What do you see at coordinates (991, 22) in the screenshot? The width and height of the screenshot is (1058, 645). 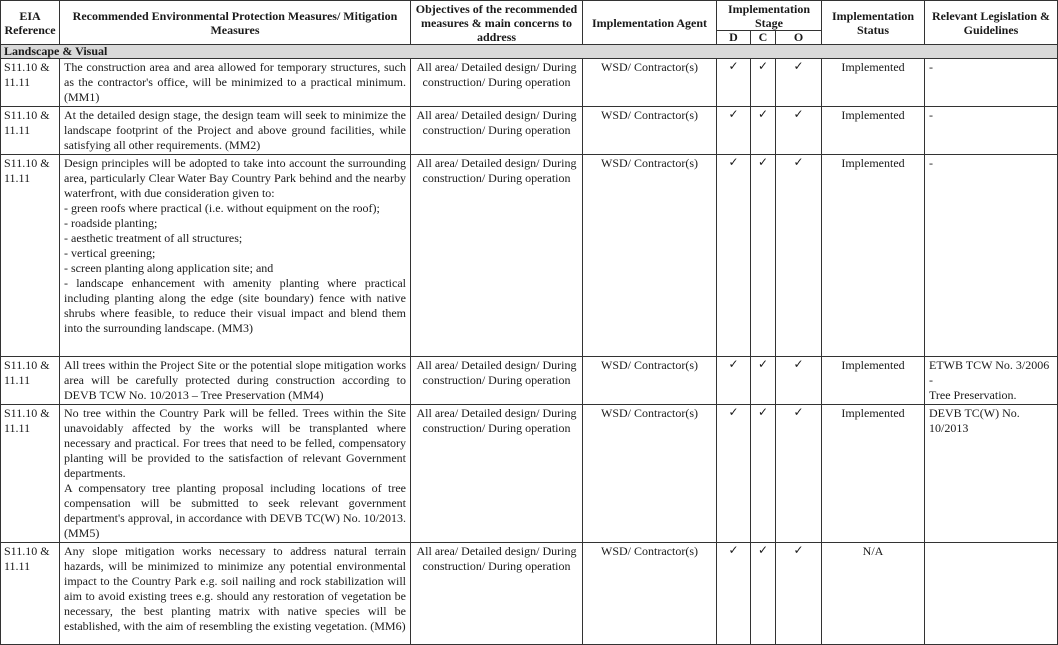 I see `header-legislation: Relevant Legislation & Guidelines` at bounding box center [991, 22].